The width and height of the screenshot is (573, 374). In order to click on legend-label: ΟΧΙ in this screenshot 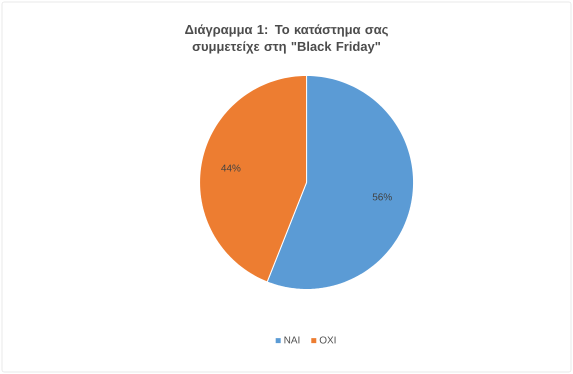, I will do `click(328, 340)`.